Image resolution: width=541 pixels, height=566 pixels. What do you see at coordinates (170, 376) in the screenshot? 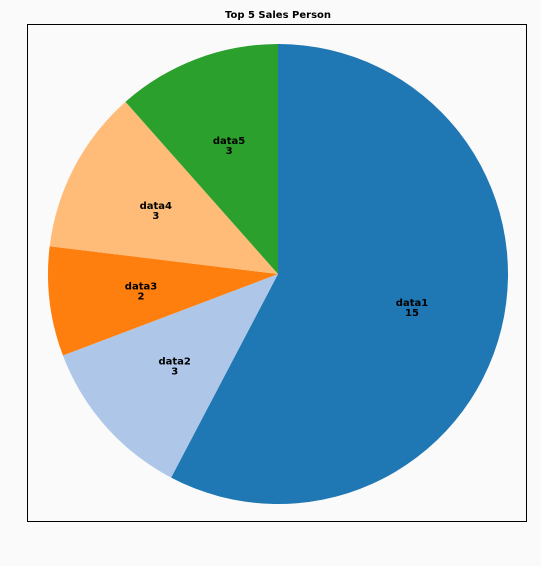
I see `pie-slice-data2` at bounding box center [170, 376].